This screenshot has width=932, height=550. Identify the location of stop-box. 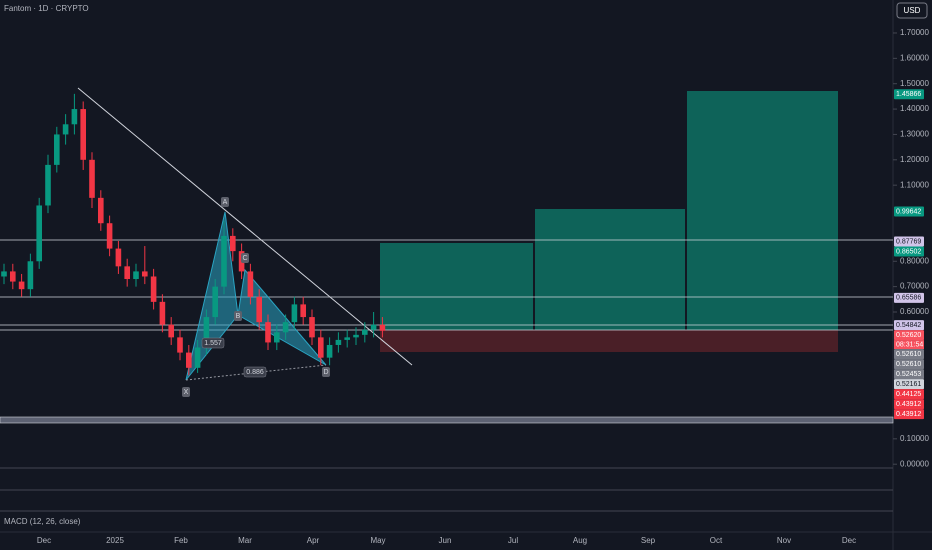
(609, 341).